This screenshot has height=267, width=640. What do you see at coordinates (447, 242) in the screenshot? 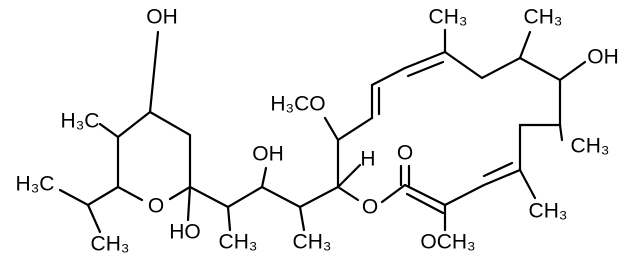
I see `atom-label: OCH₃` at bounding box center [447, 242].